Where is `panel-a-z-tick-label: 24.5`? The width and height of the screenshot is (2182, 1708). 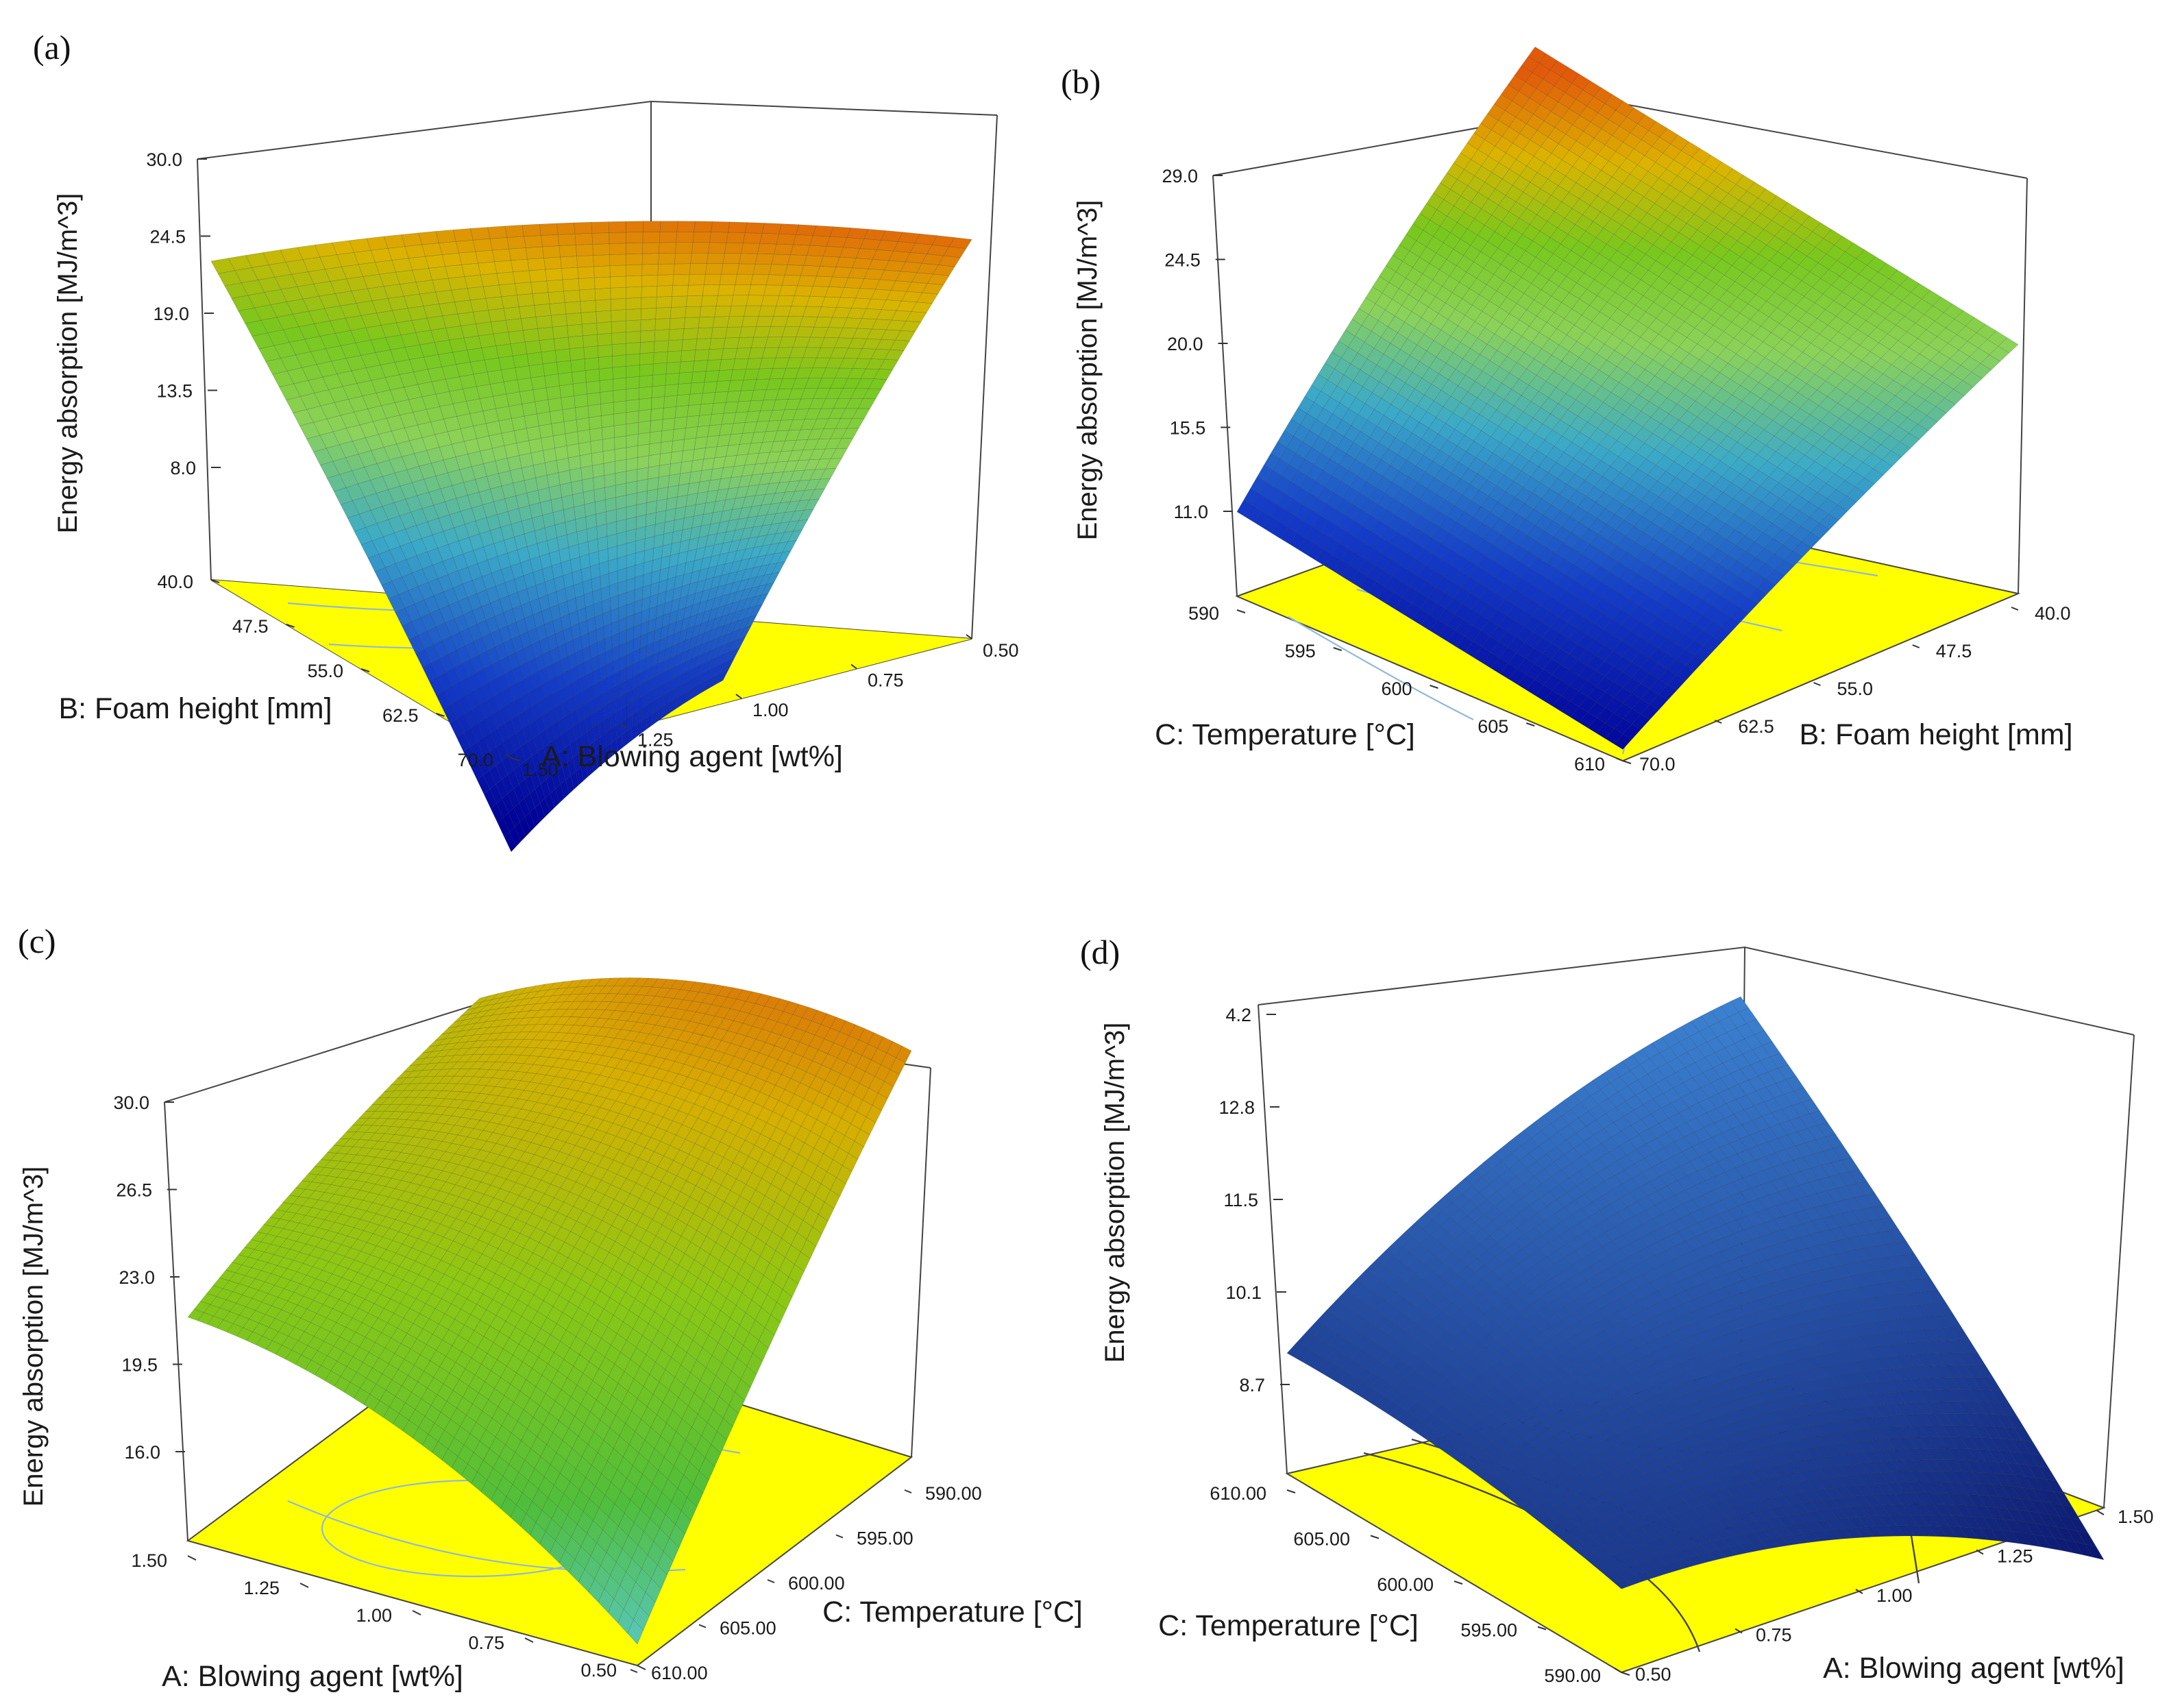
panel-a-z-tick-label: 24.5 is located at coordinates (168, 237).